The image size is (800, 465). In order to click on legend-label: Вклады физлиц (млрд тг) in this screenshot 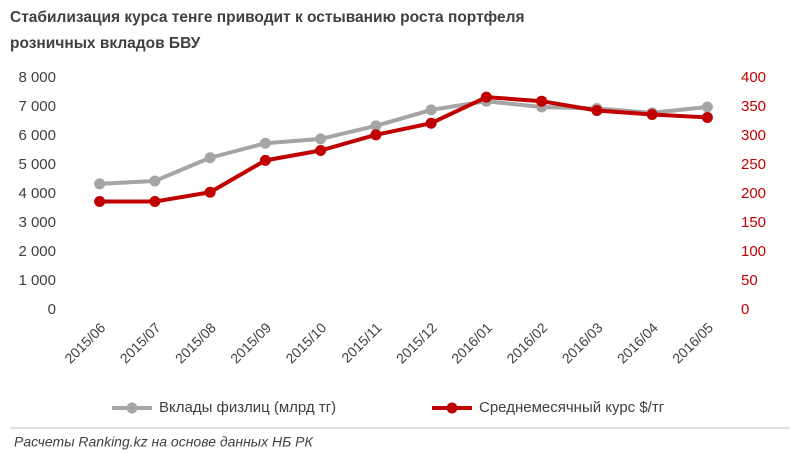, I will do `click(247, 407)`.